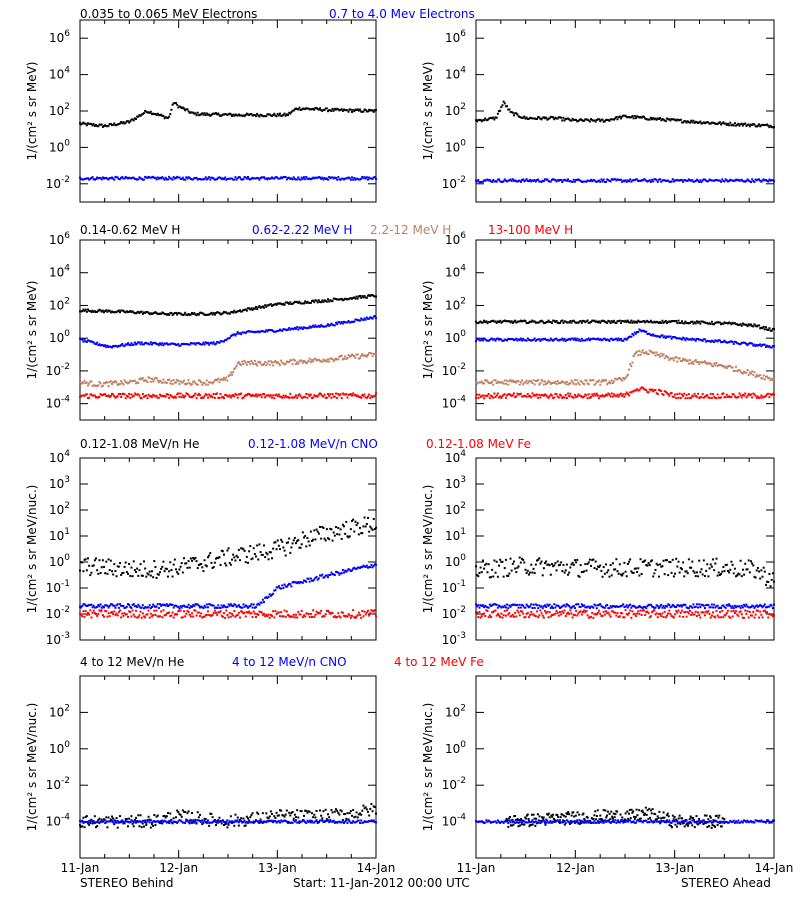 This screenshot has width=800, height=905. I want to click on legend-entry: 2.2-12 MeV H, so click(410, 230).